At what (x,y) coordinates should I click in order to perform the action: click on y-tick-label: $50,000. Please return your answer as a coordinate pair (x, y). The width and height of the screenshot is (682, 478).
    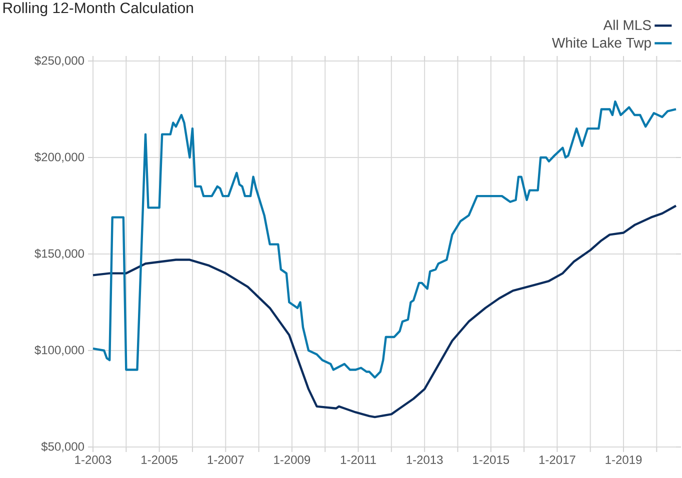
    Looking at the image, I should click on (62, 447).